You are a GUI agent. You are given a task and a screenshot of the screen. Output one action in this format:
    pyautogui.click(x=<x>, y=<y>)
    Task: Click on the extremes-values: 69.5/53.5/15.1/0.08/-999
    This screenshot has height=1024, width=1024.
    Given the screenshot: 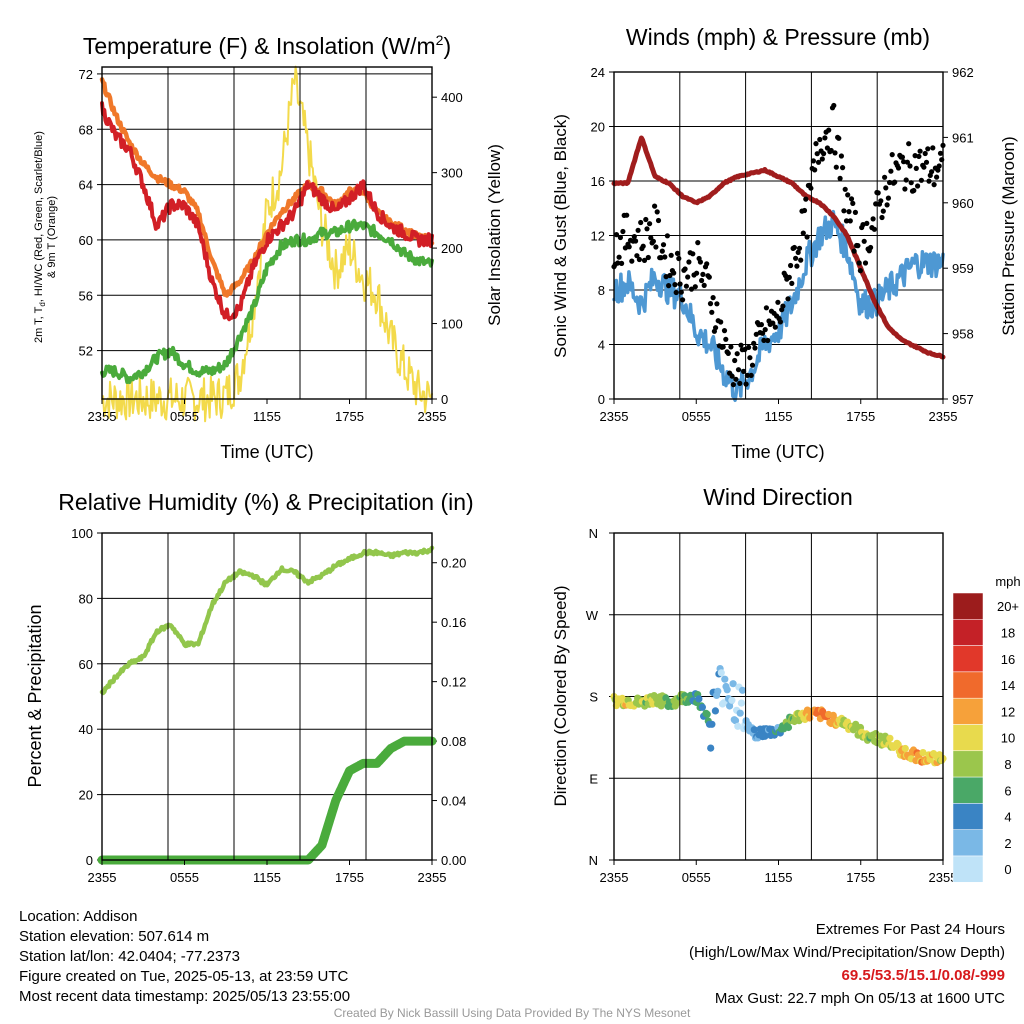 What is the action you would take?
    pyautogui.click(x=923, y=975)
    